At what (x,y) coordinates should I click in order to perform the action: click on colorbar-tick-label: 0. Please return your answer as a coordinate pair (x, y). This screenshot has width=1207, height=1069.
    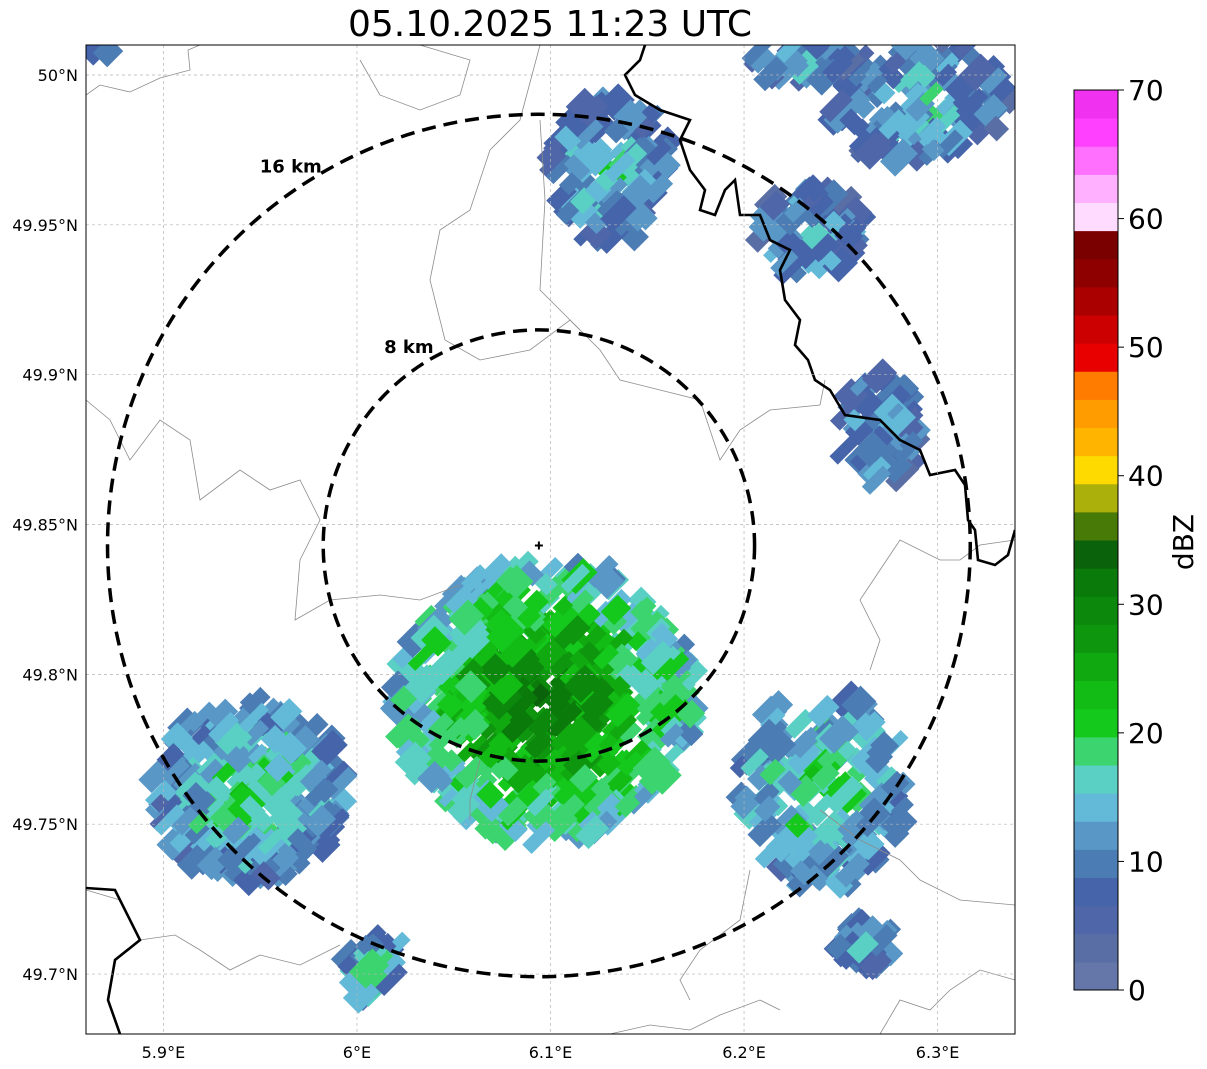
    Looking at the image, I should click on (1137, 990).